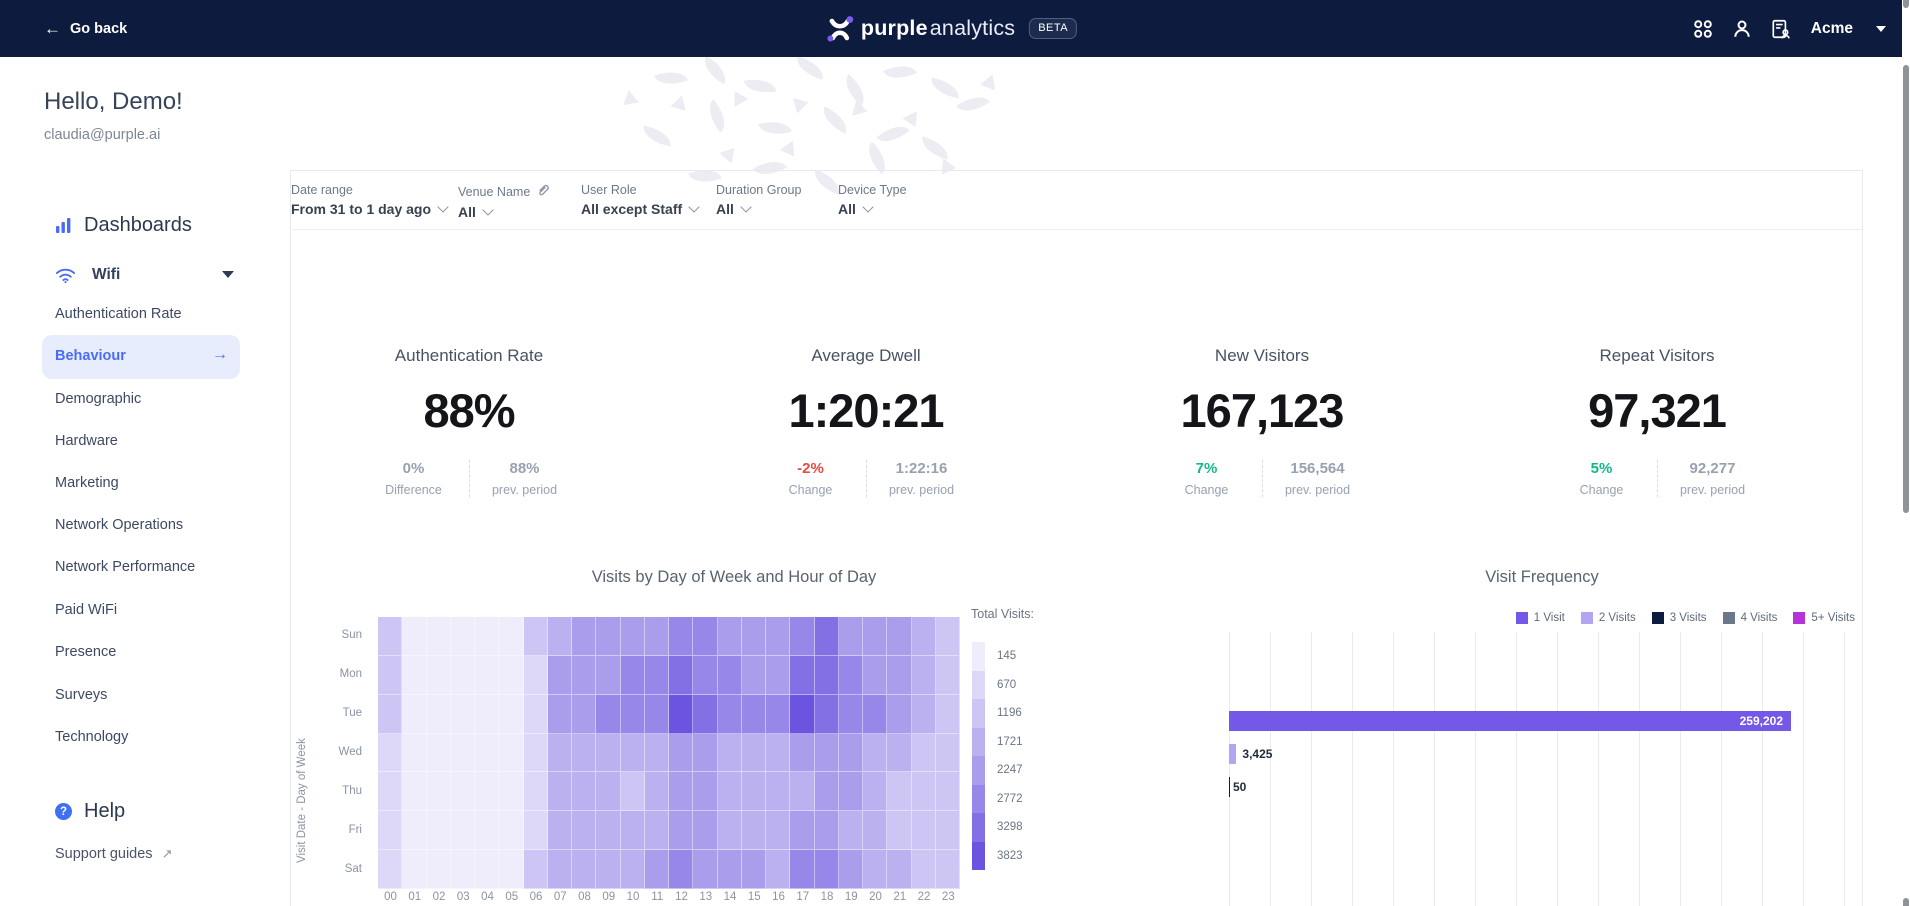 This screenshot has height=906, width=1910. I want to click on legend-item-4-visits: 4 Visits, so click(1749, 618).